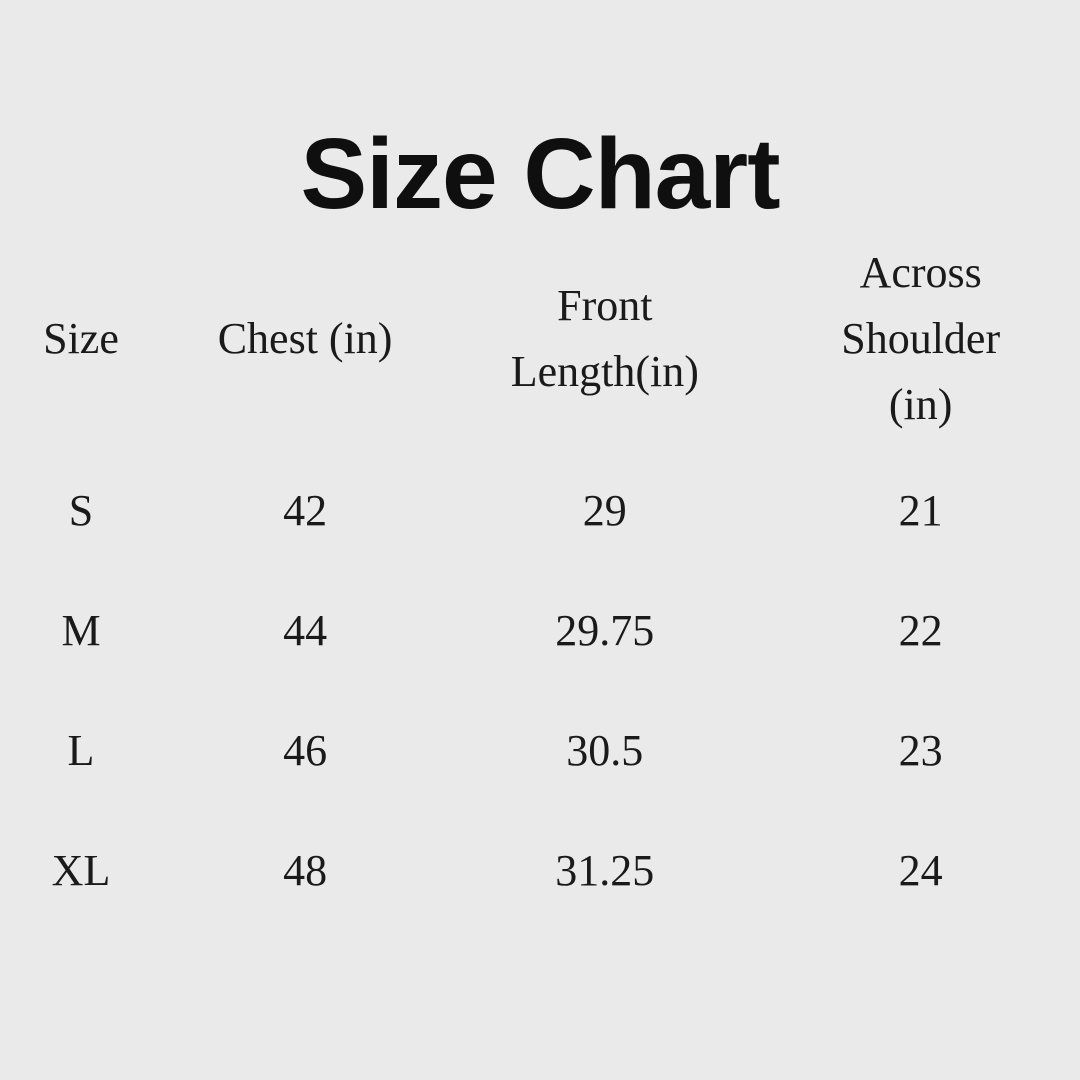 Image resolution: width=1080 pixels, height=1080 pixels. I want to click on column-header-size: Size, so click(81, 339).